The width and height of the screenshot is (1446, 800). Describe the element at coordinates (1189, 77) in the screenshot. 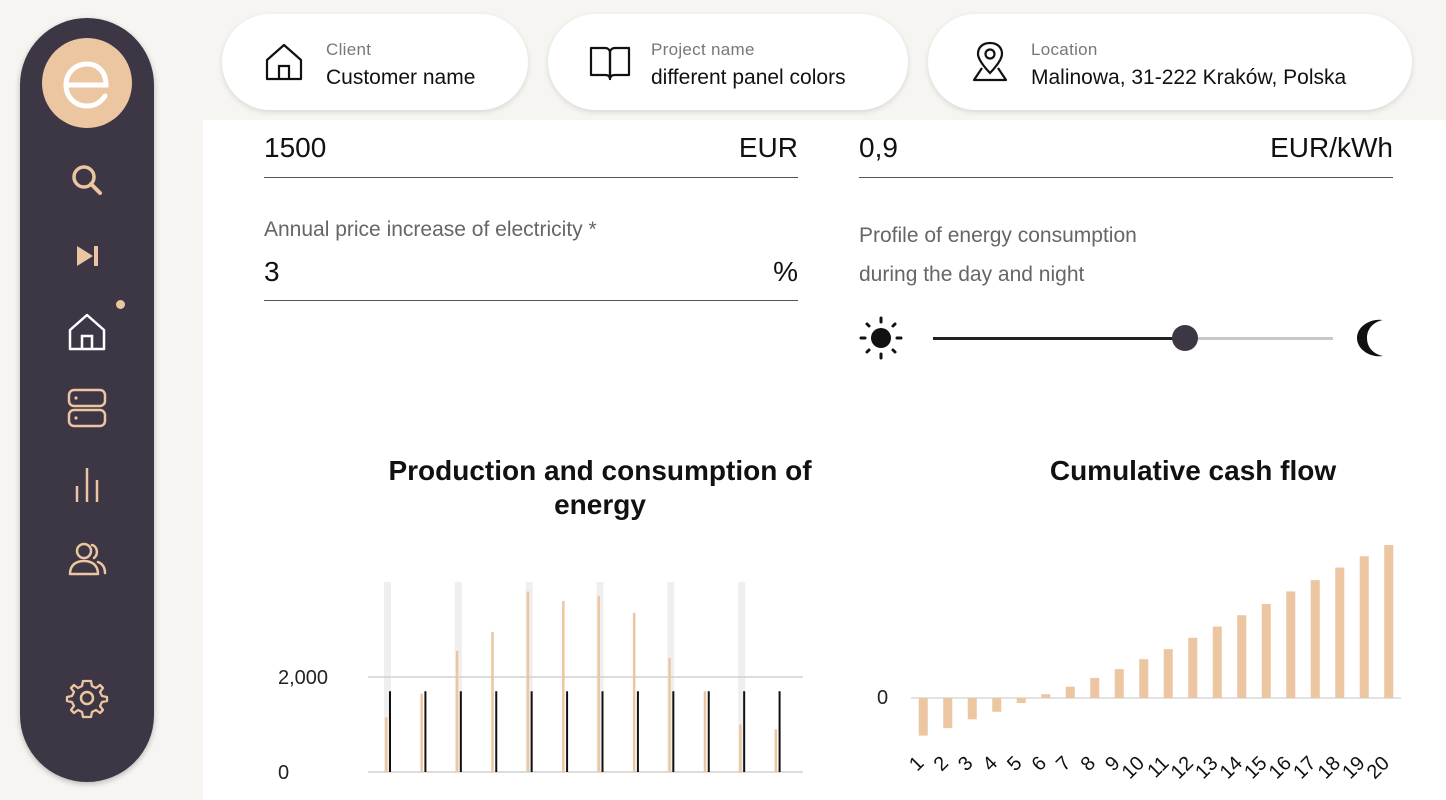

I see `location-value: Malinowa, 31-222 Kraków, Polska` at that location.